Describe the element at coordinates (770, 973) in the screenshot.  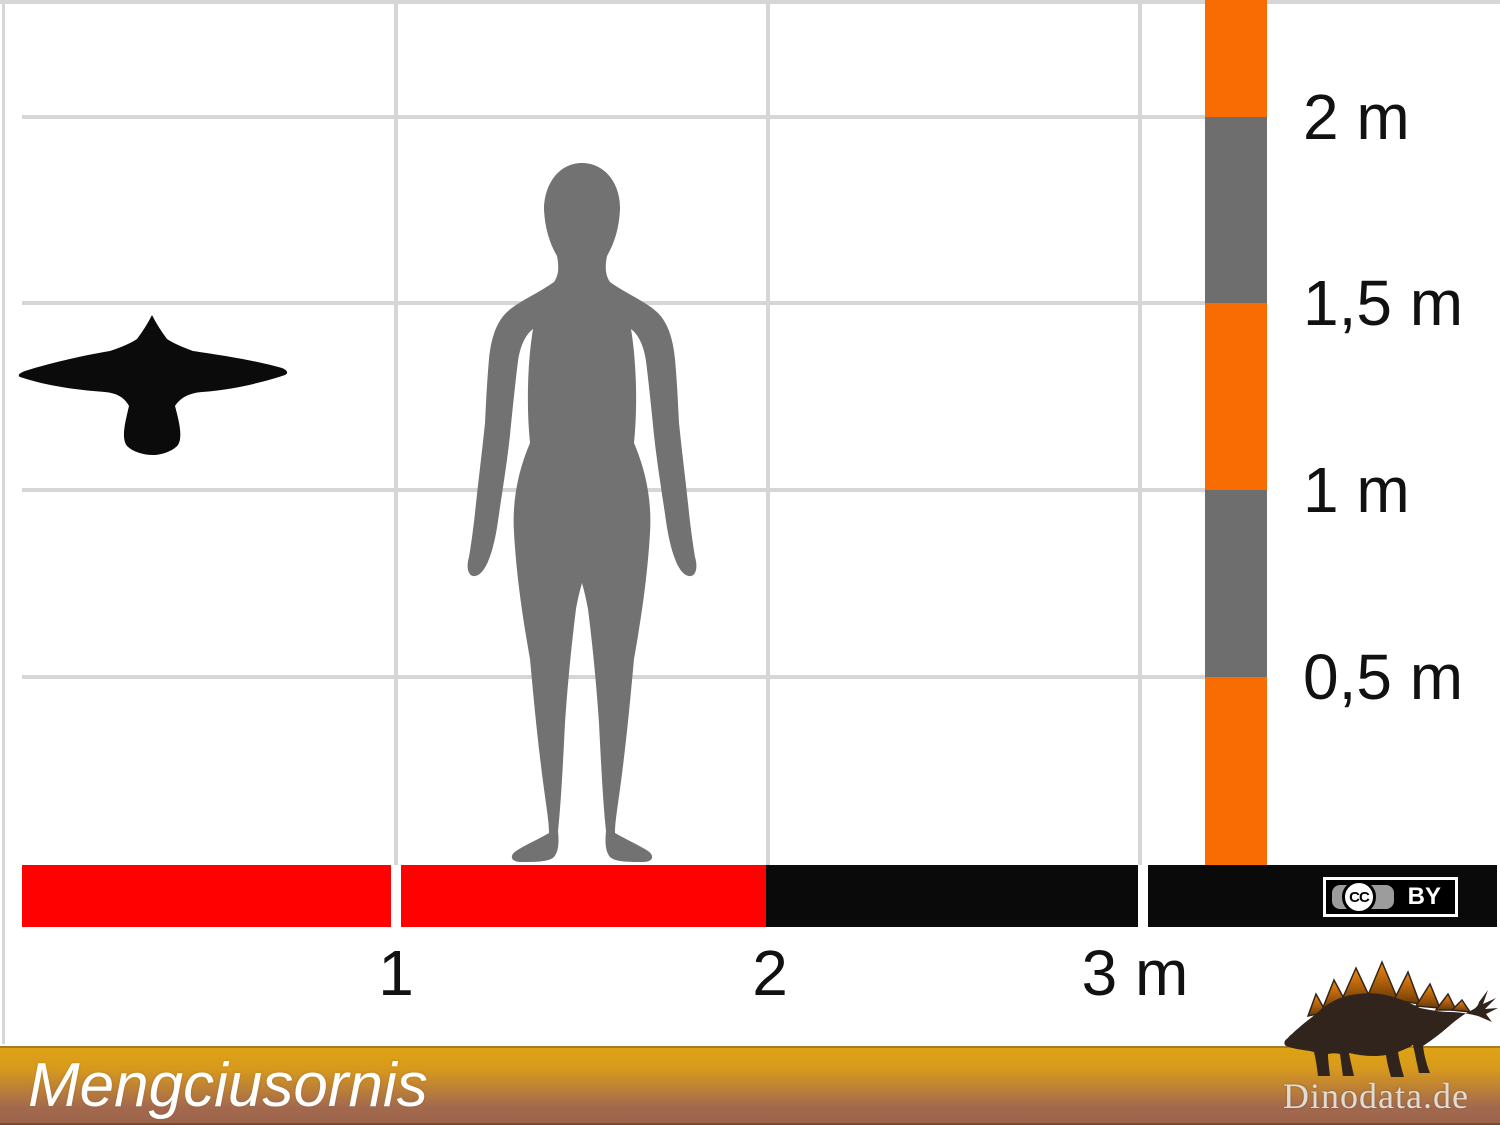
I see `x-scale-label-2: 2` at that location.